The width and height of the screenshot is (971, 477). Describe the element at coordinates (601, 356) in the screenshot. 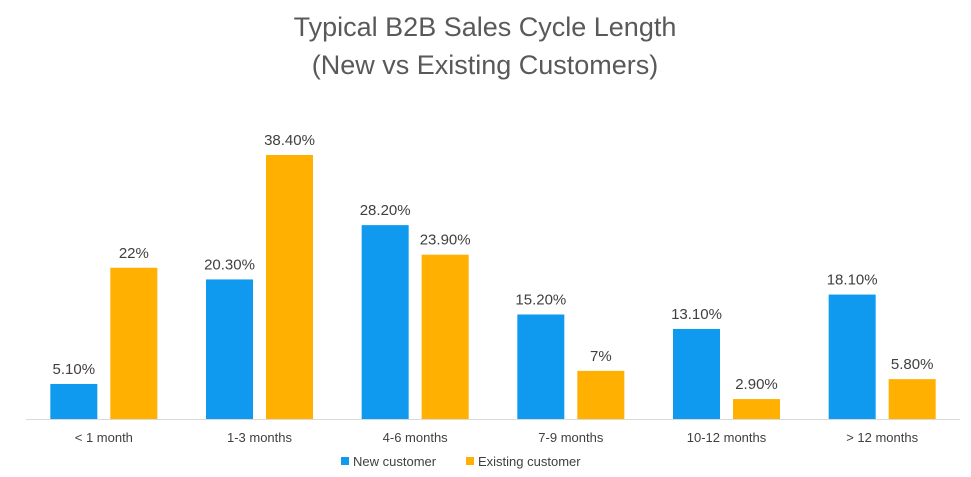

I see `data-label-existing-3: 7%` at that location.